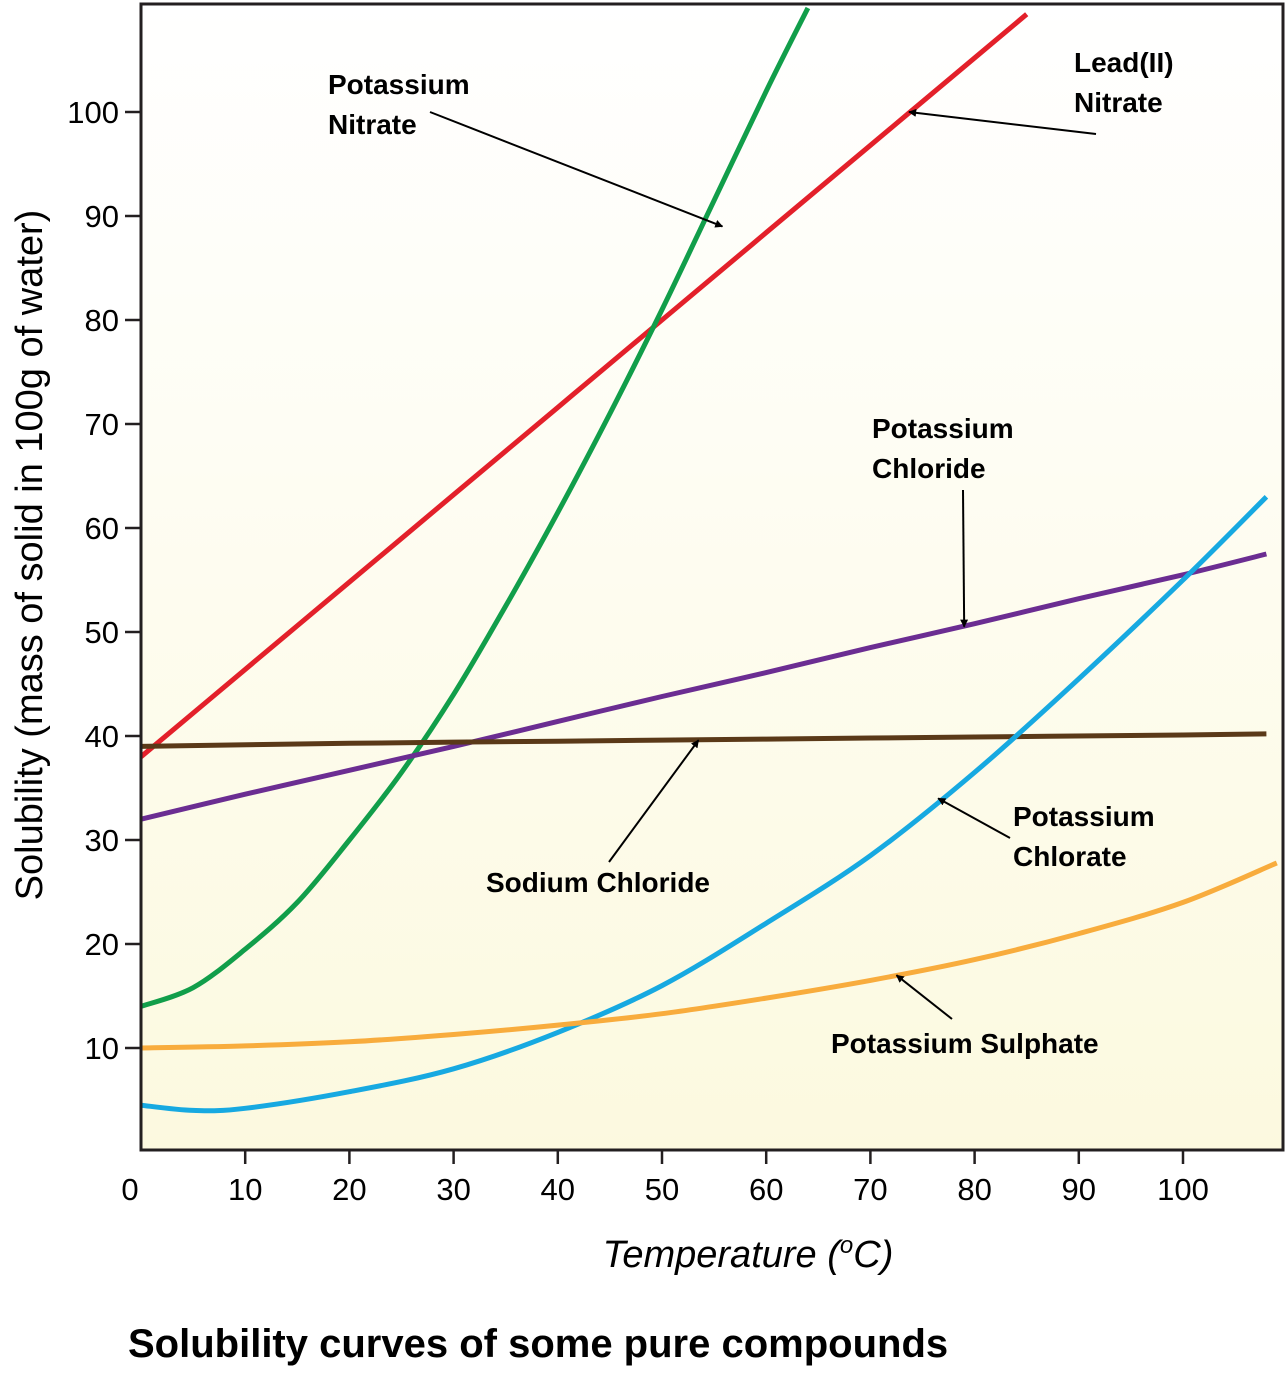 Image resolution: width=1287 pixels, height=1381 pixels. Describe the element at coordinates (974, 1189) in the screenshot. I see `x-tick-label: 80` at that location.